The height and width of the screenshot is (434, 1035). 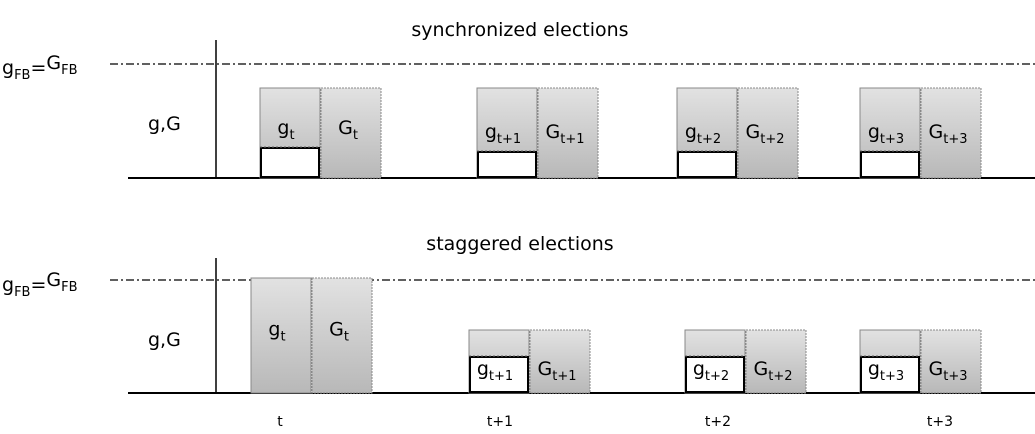 What do you see at coordinates (940, 422) in the screenshot?
I see `x-label: t+3` at bounding box center [940, 422].